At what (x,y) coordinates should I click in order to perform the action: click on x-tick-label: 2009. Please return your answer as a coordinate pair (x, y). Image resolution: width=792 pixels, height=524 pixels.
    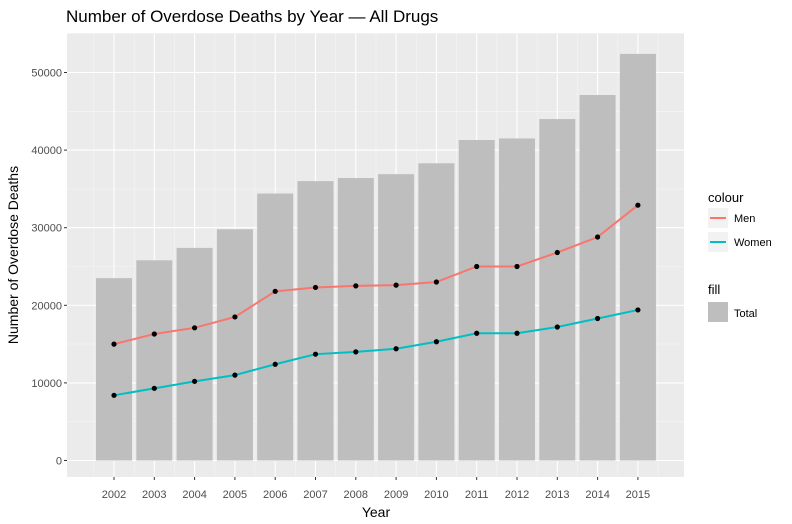
    Looking at the image, I should click on (396, 495).